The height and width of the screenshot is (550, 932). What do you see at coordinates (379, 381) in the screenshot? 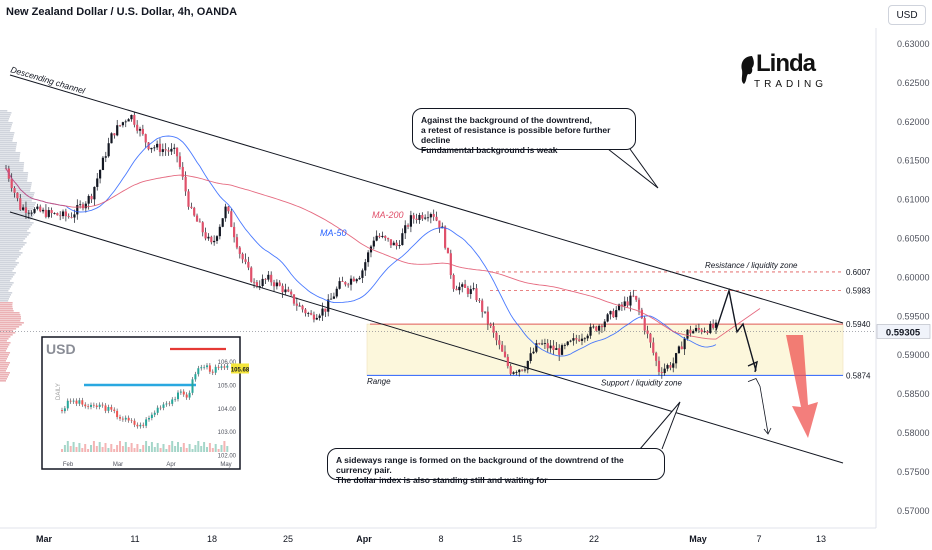
I see `range-label: Range` at bounding box center [379, 381].